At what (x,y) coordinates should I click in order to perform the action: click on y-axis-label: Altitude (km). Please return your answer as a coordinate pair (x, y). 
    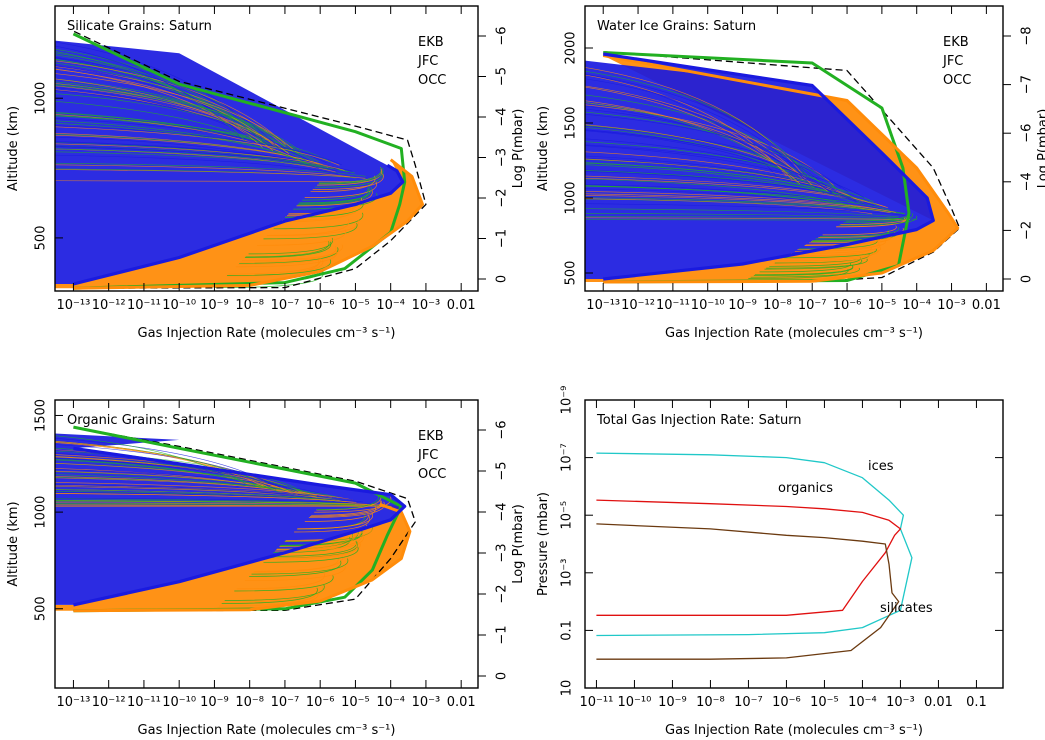
    Looking at the image, I should click on (13, 148).